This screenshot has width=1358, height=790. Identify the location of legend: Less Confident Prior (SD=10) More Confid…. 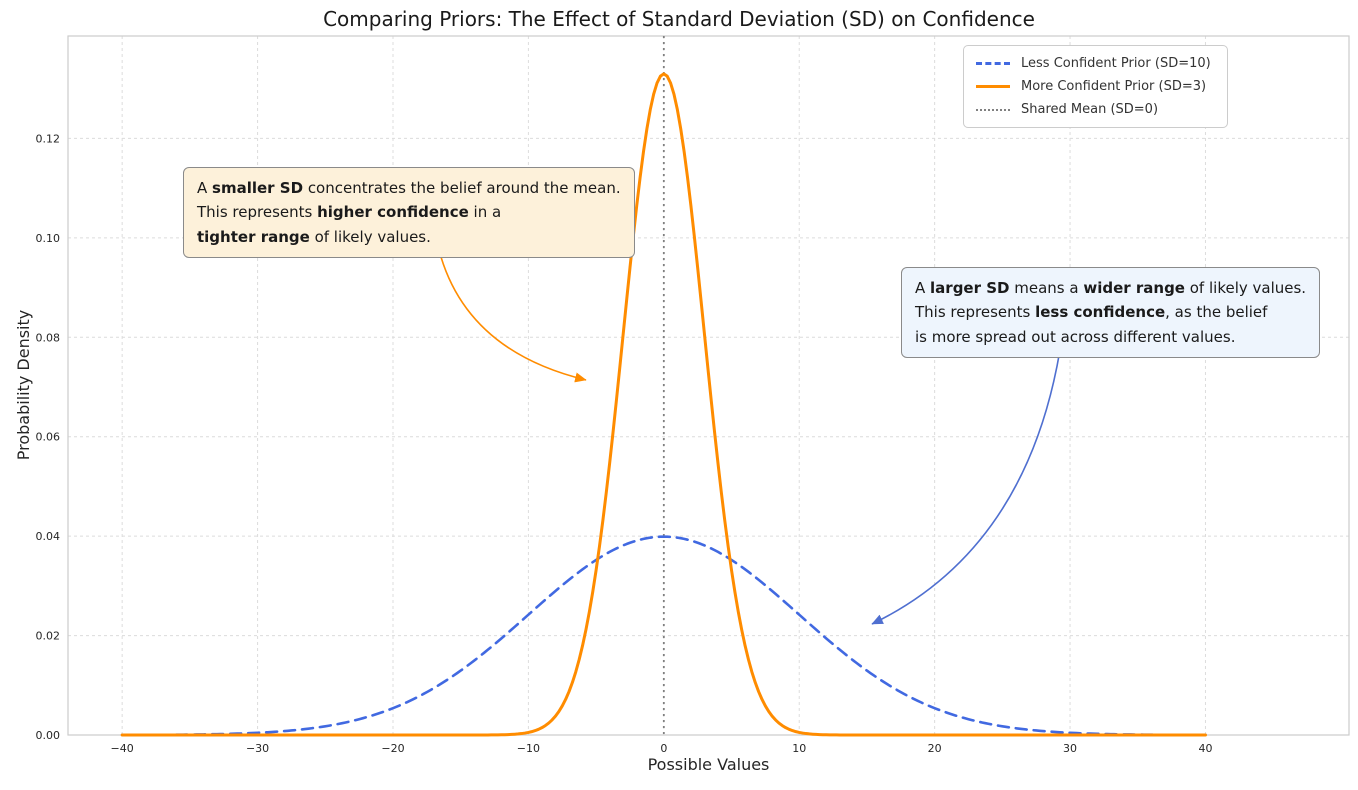
(1095, 86).